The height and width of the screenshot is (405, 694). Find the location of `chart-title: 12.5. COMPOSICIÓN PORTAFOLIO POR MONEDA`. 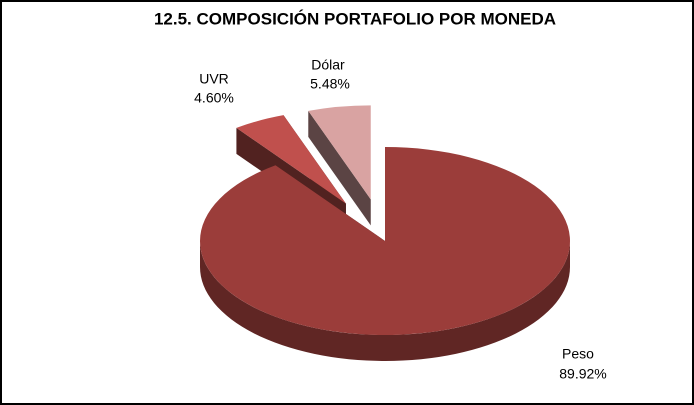

chart-title: 12.5. COMPOSICIÓN PORTAFOLIO POR MONEDA is located at coordinates (355, 18).